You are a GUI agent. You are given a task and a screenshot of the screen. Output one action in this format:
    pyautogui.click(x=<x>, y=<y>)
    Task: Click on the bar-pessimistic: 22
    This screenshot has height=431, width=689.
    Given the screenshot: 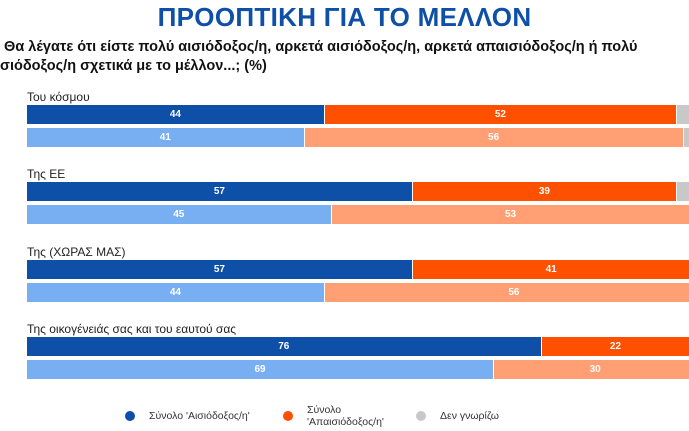 What is the action you would take?
    pyautogui.click(x=615, y=346)
    